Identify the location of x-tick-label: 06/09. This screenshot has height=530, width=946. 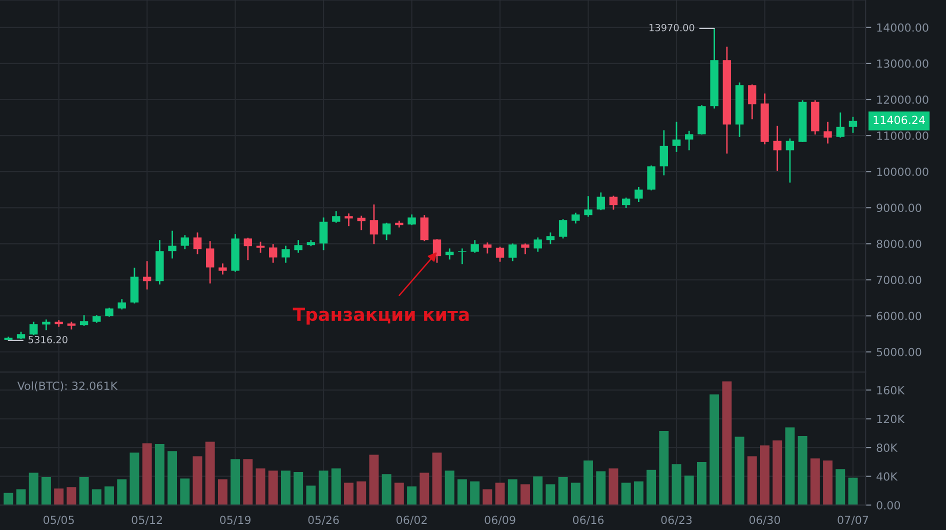
(500, 520).